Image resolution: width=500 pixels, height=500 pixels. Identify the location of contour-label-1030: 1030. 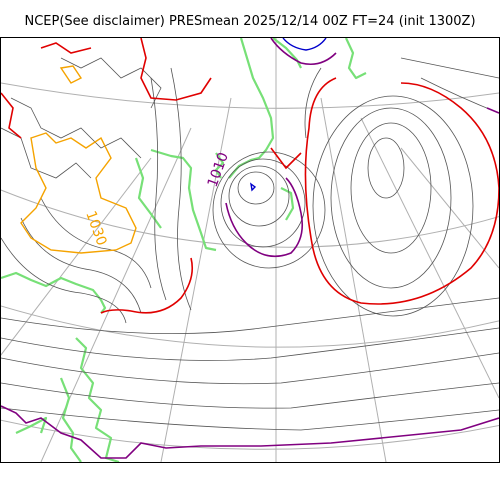
(95, 228).